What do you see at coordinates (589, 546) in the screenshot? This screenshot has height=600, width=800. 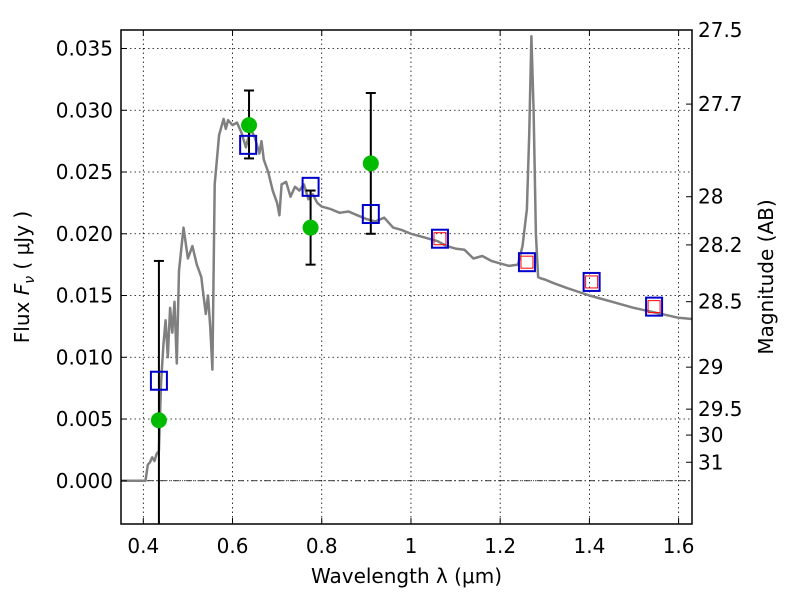 I see `x-tick-label: 1.4` at bounding box center [589, 546].